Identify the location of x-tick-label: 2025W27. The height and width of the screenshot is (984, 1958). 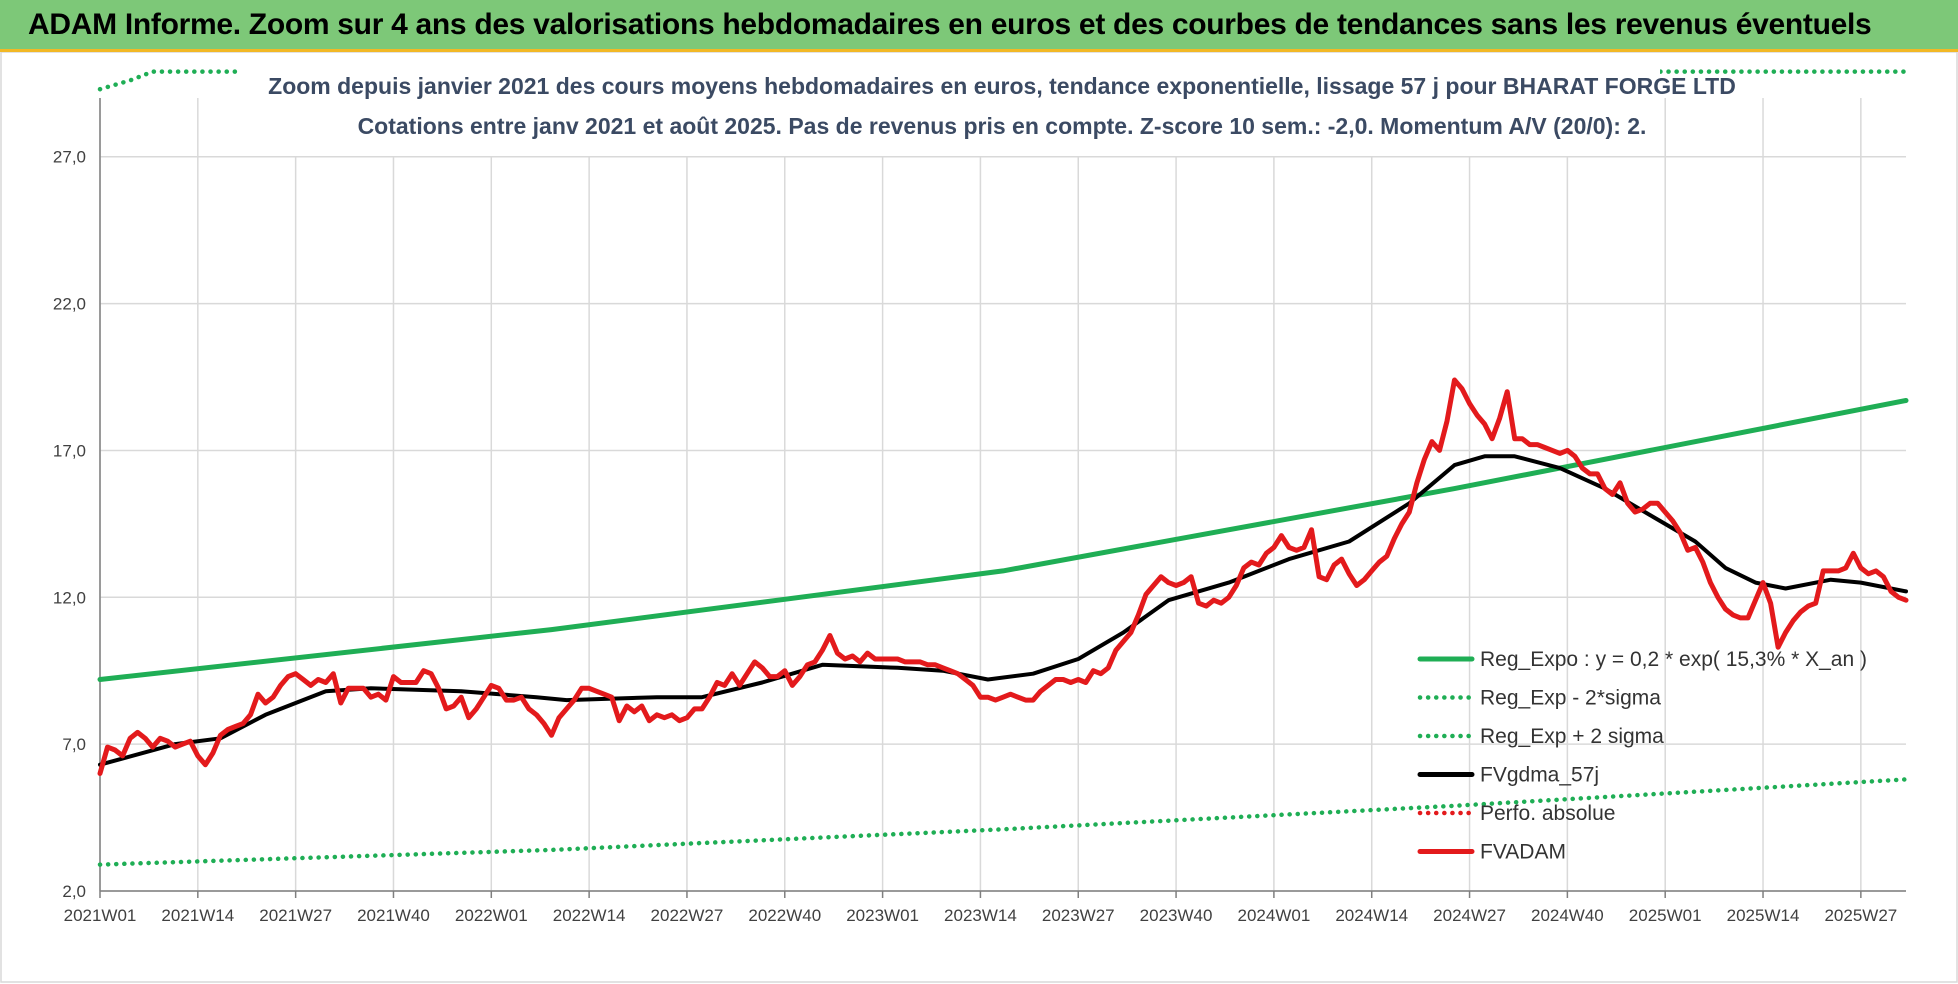
(1860, 915).